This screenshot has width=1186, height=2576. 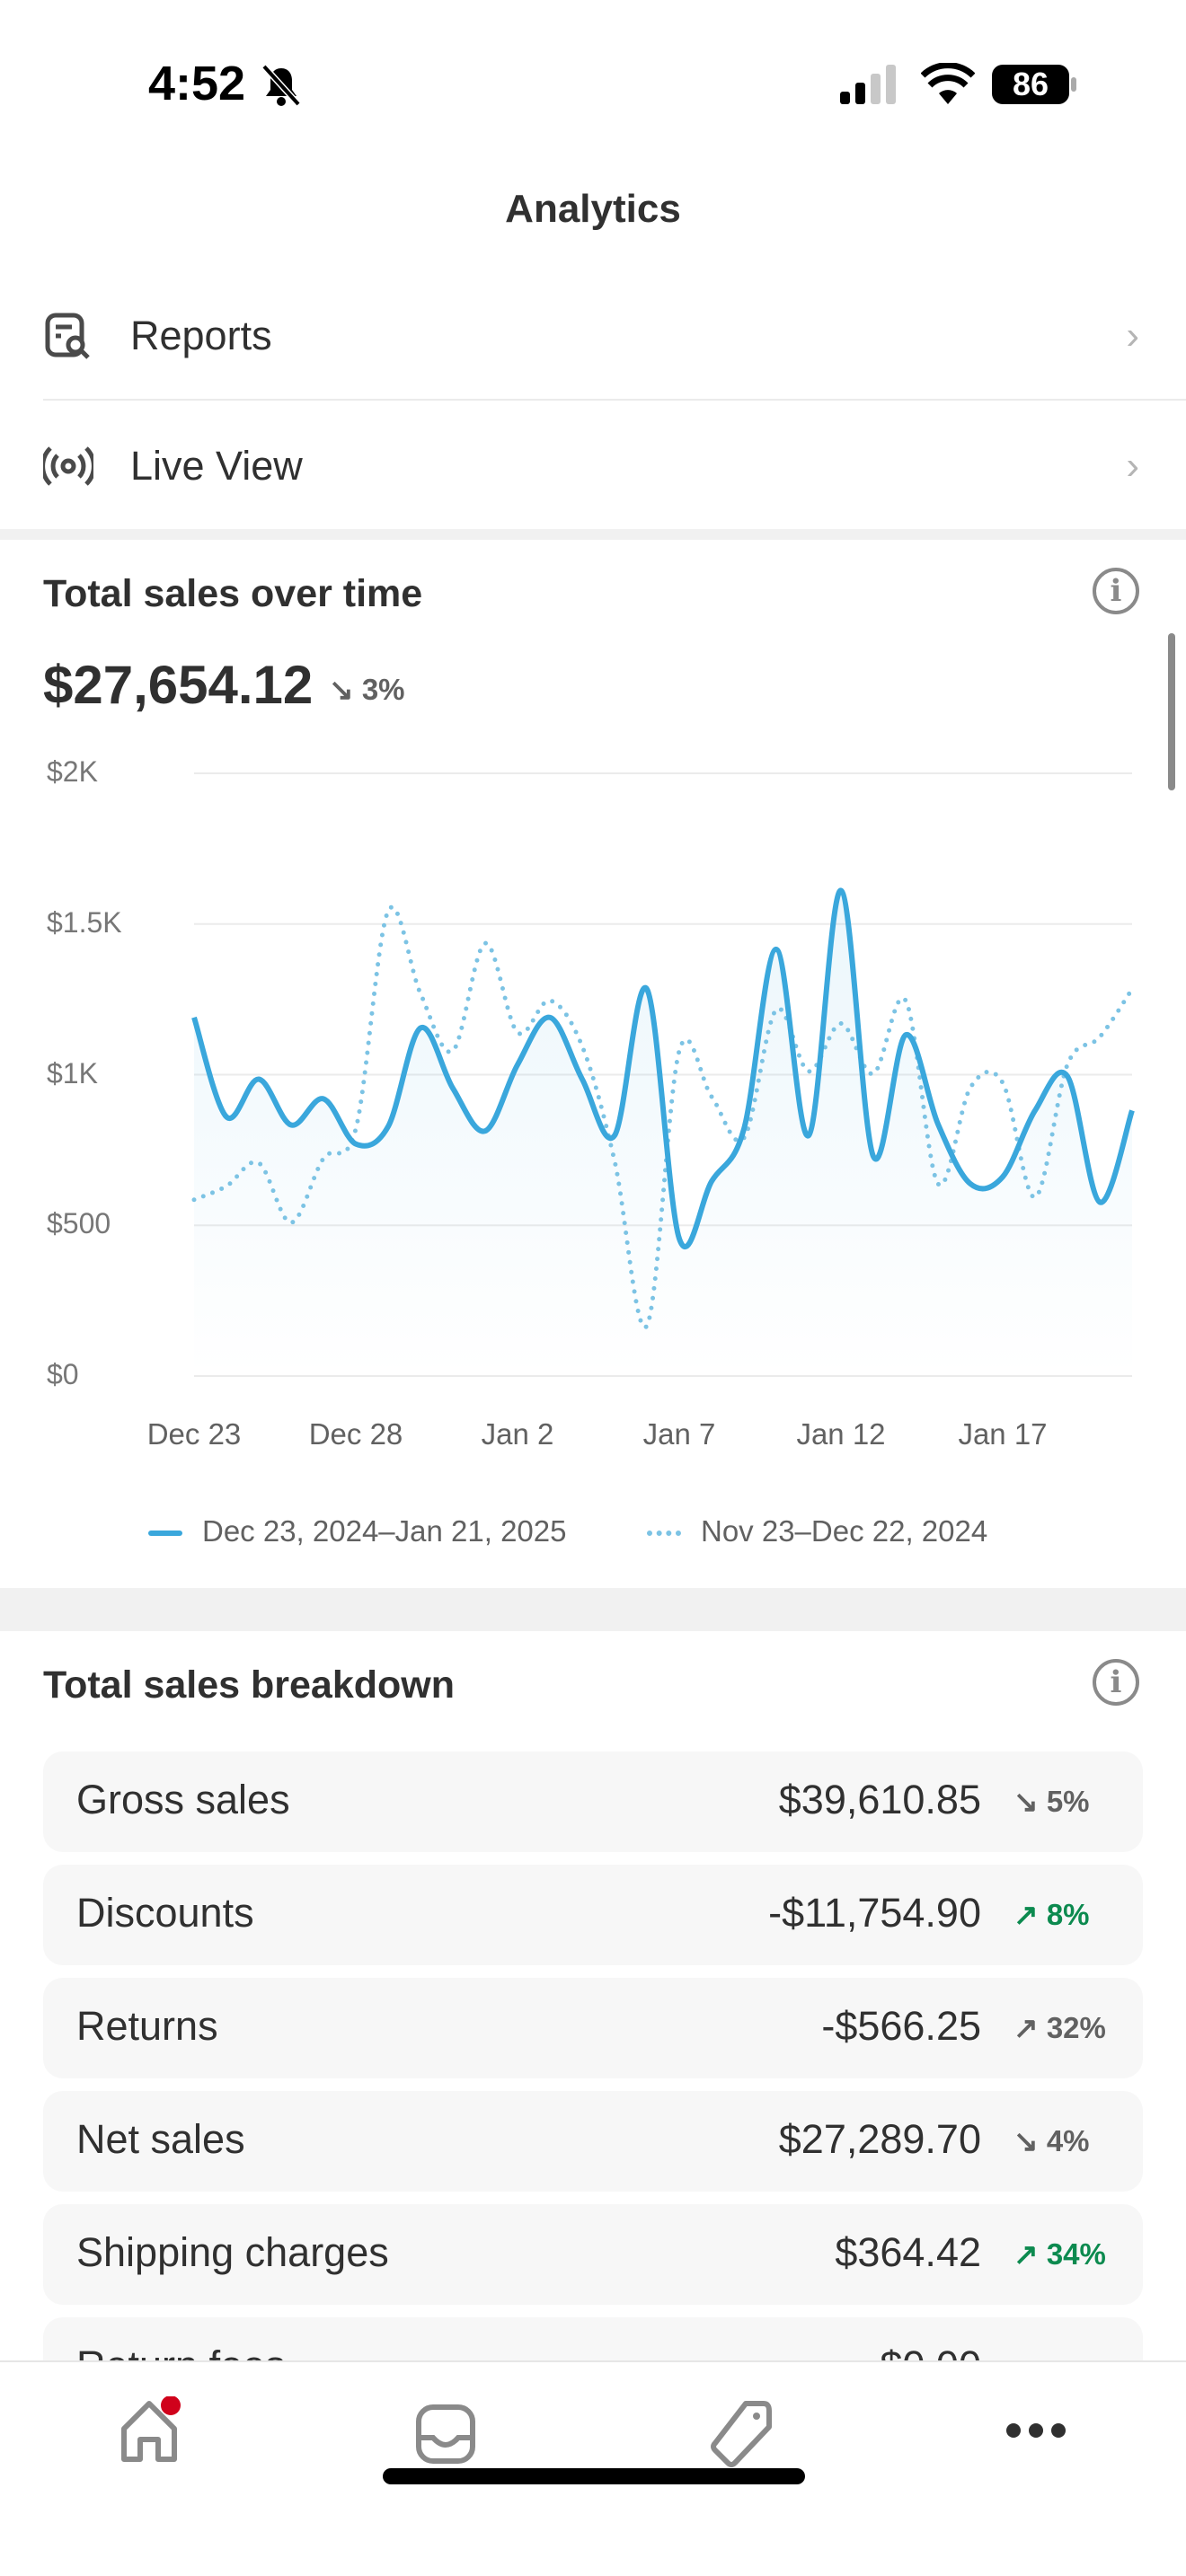 What do you see at coordinates (1003, 1434) in the screenshot?
I see `x-tick-label: Jan 17` at bounding box center [1003, 1434].